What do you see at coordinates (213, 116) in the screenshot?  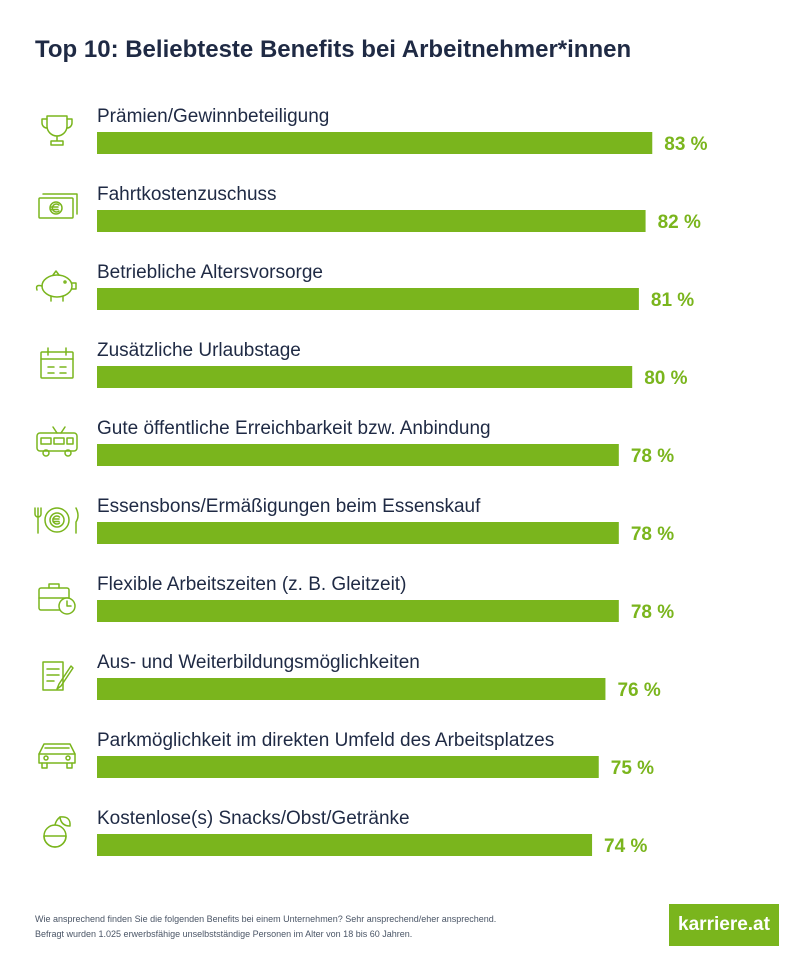 I see `category-label: Prämien/Gewinnbeteiligung` at bounding box center [213, 116].